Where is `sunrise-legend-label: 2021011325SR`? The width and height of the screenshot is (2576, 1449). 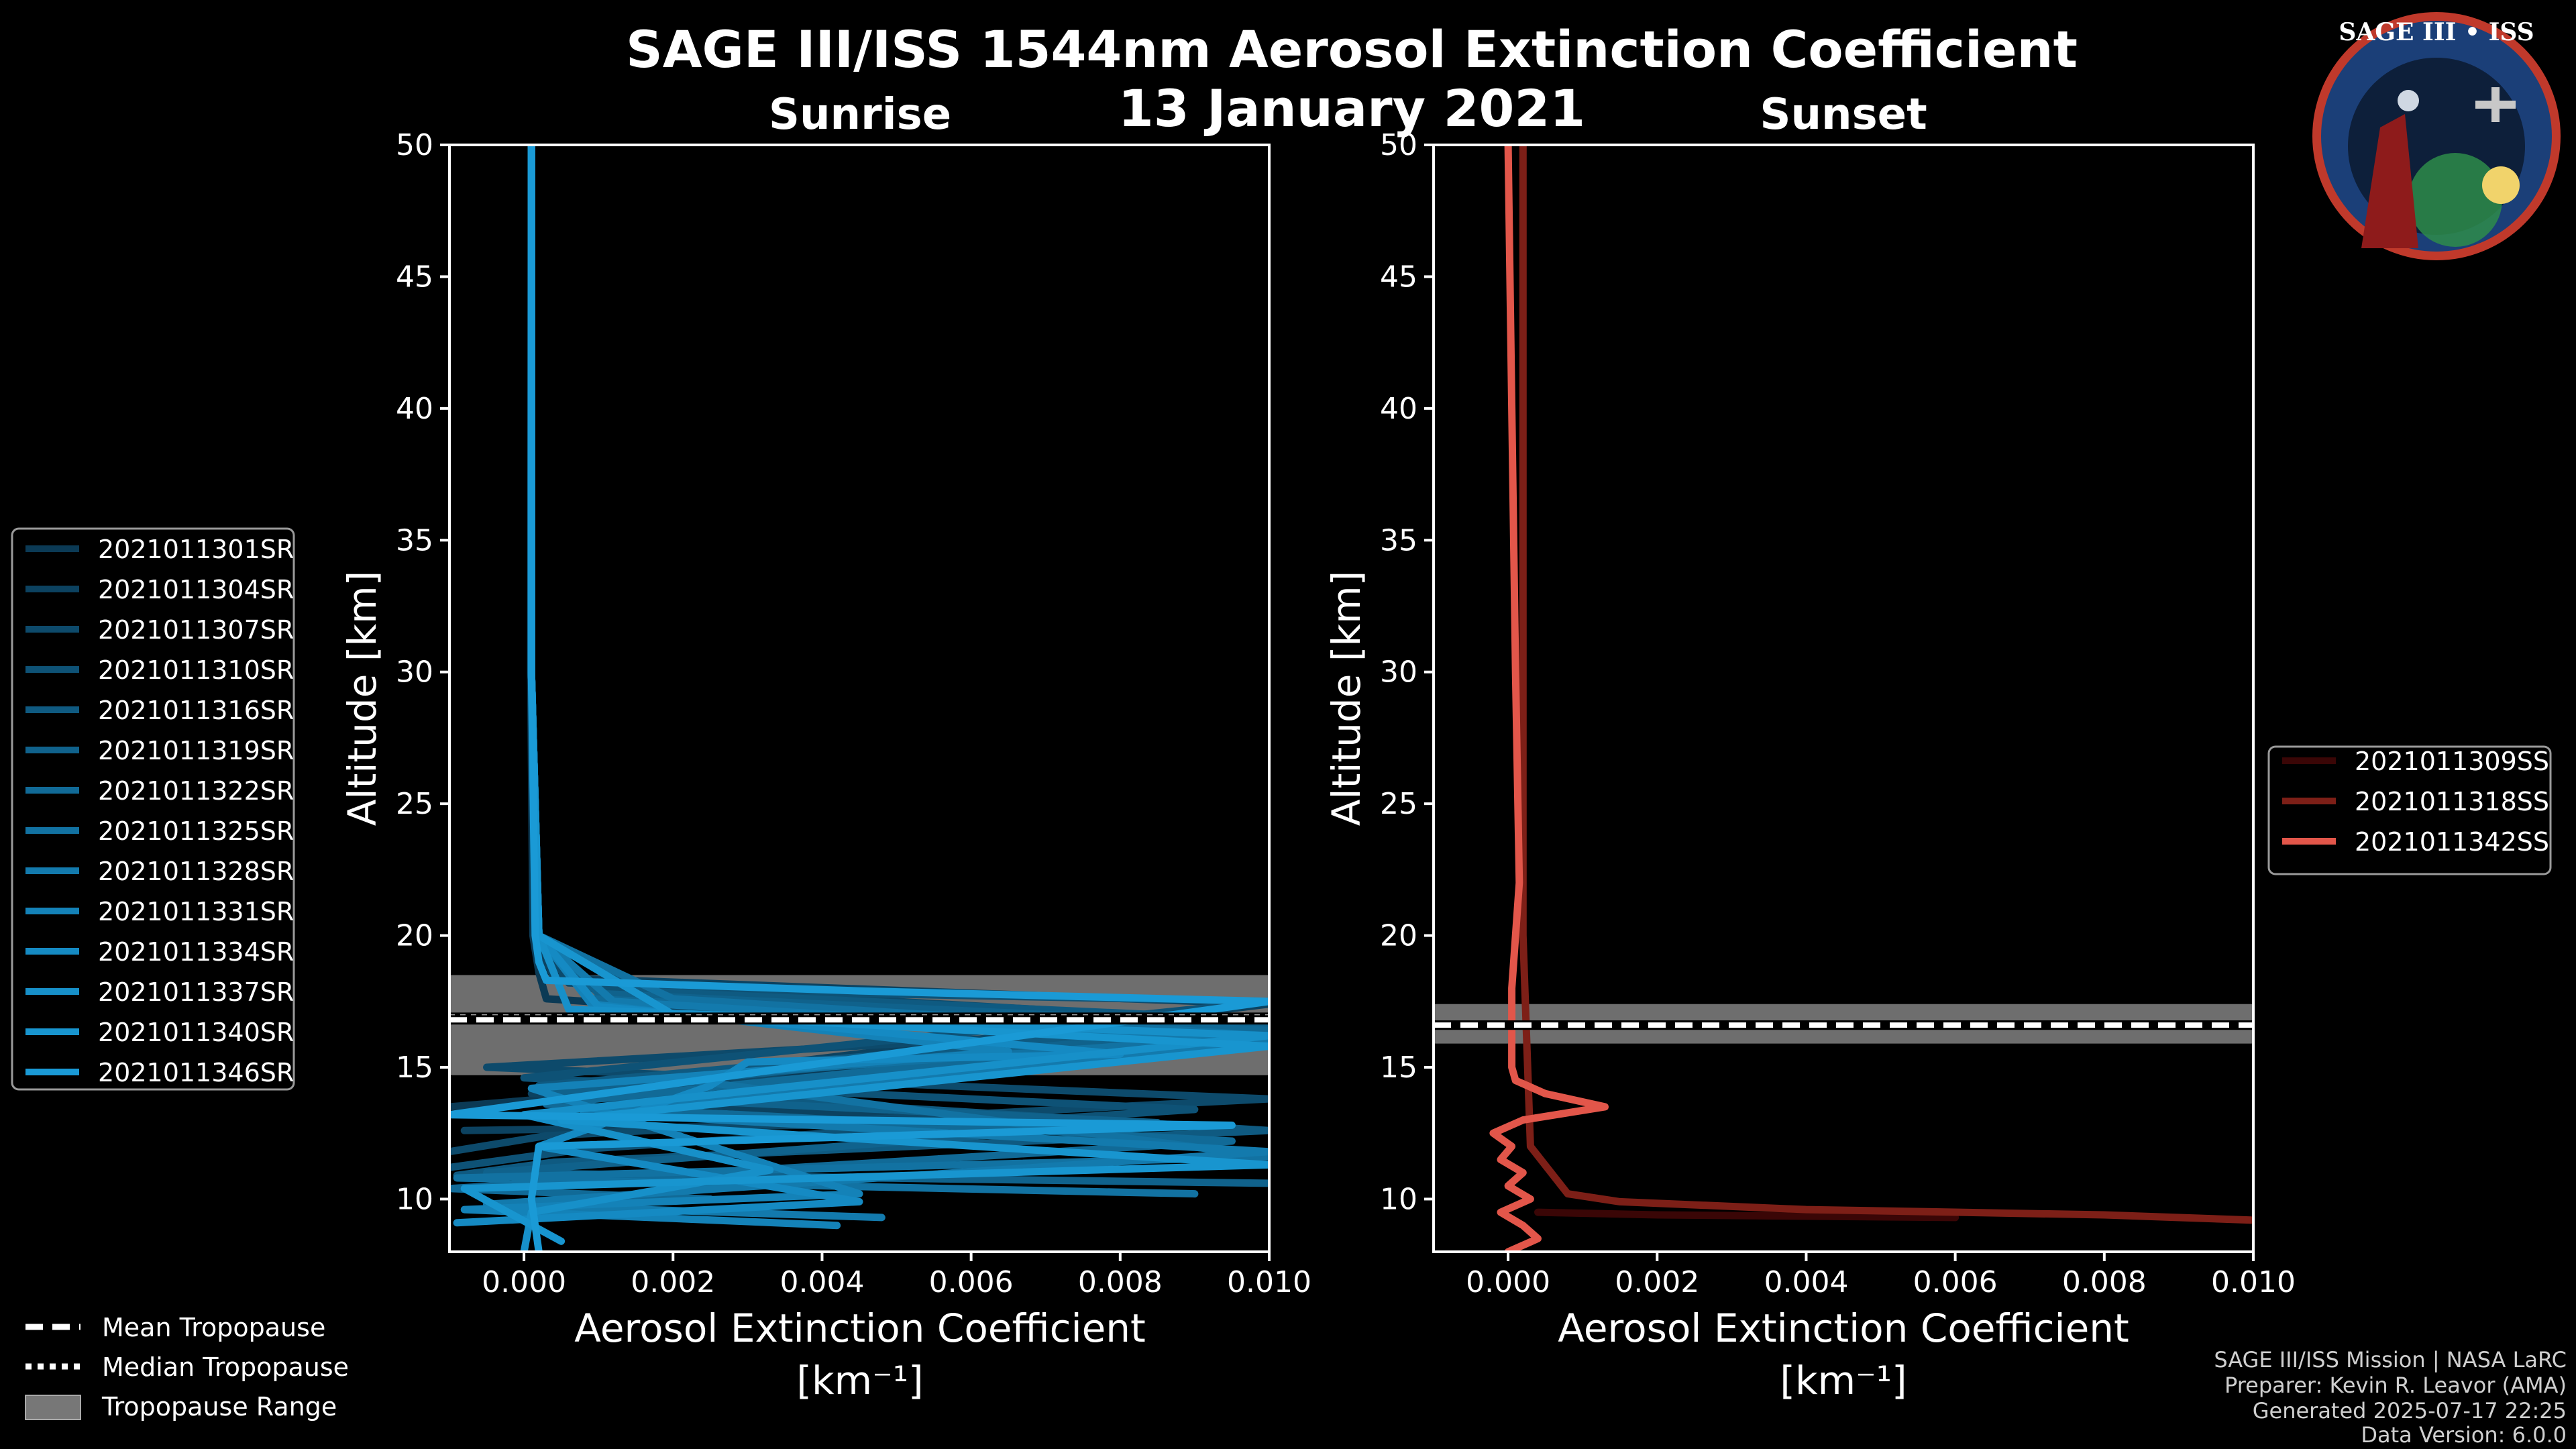
sunrise-legend-label: 2021011325SR is located at coordinates (196, 831).